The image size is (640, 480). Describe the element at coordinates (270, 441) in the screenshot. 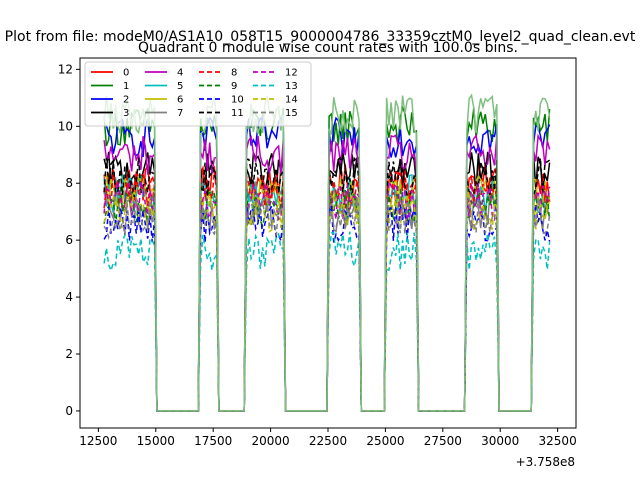

I see `x-tick-label: 20000` at that location.